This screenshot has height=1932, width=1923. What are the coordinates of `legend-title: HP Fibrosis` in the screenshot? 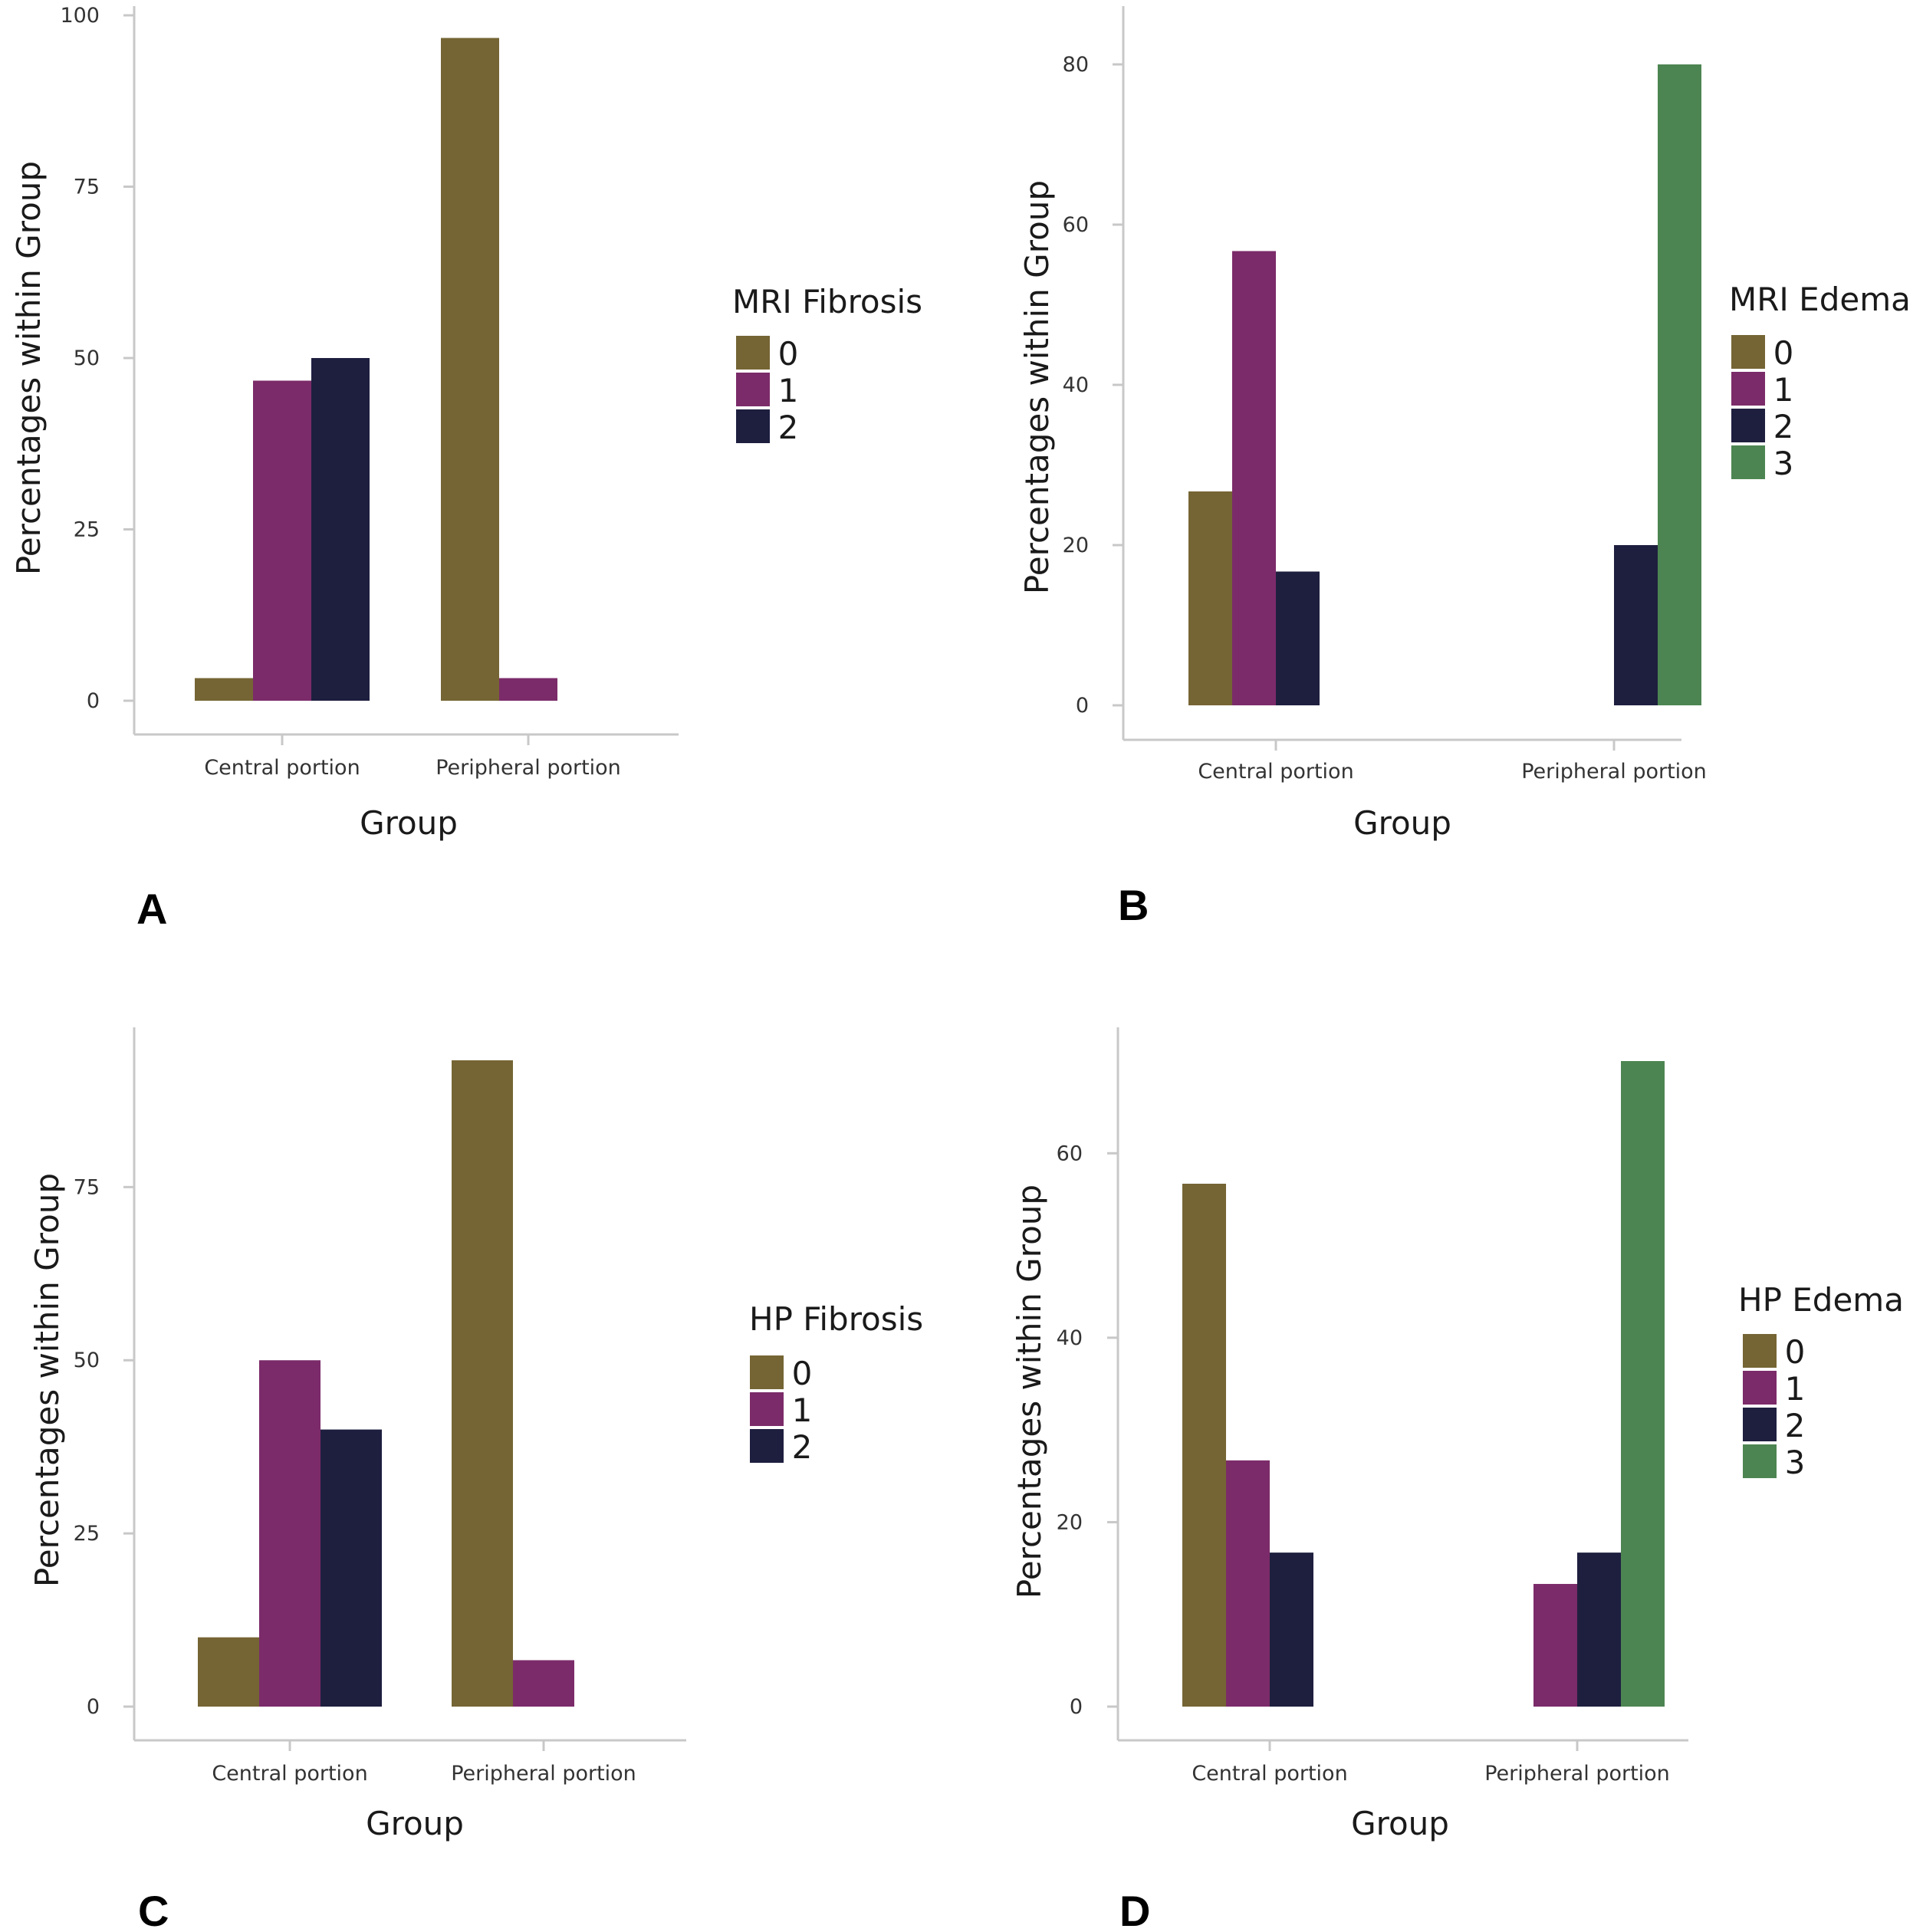 It's located at (836, 1319).